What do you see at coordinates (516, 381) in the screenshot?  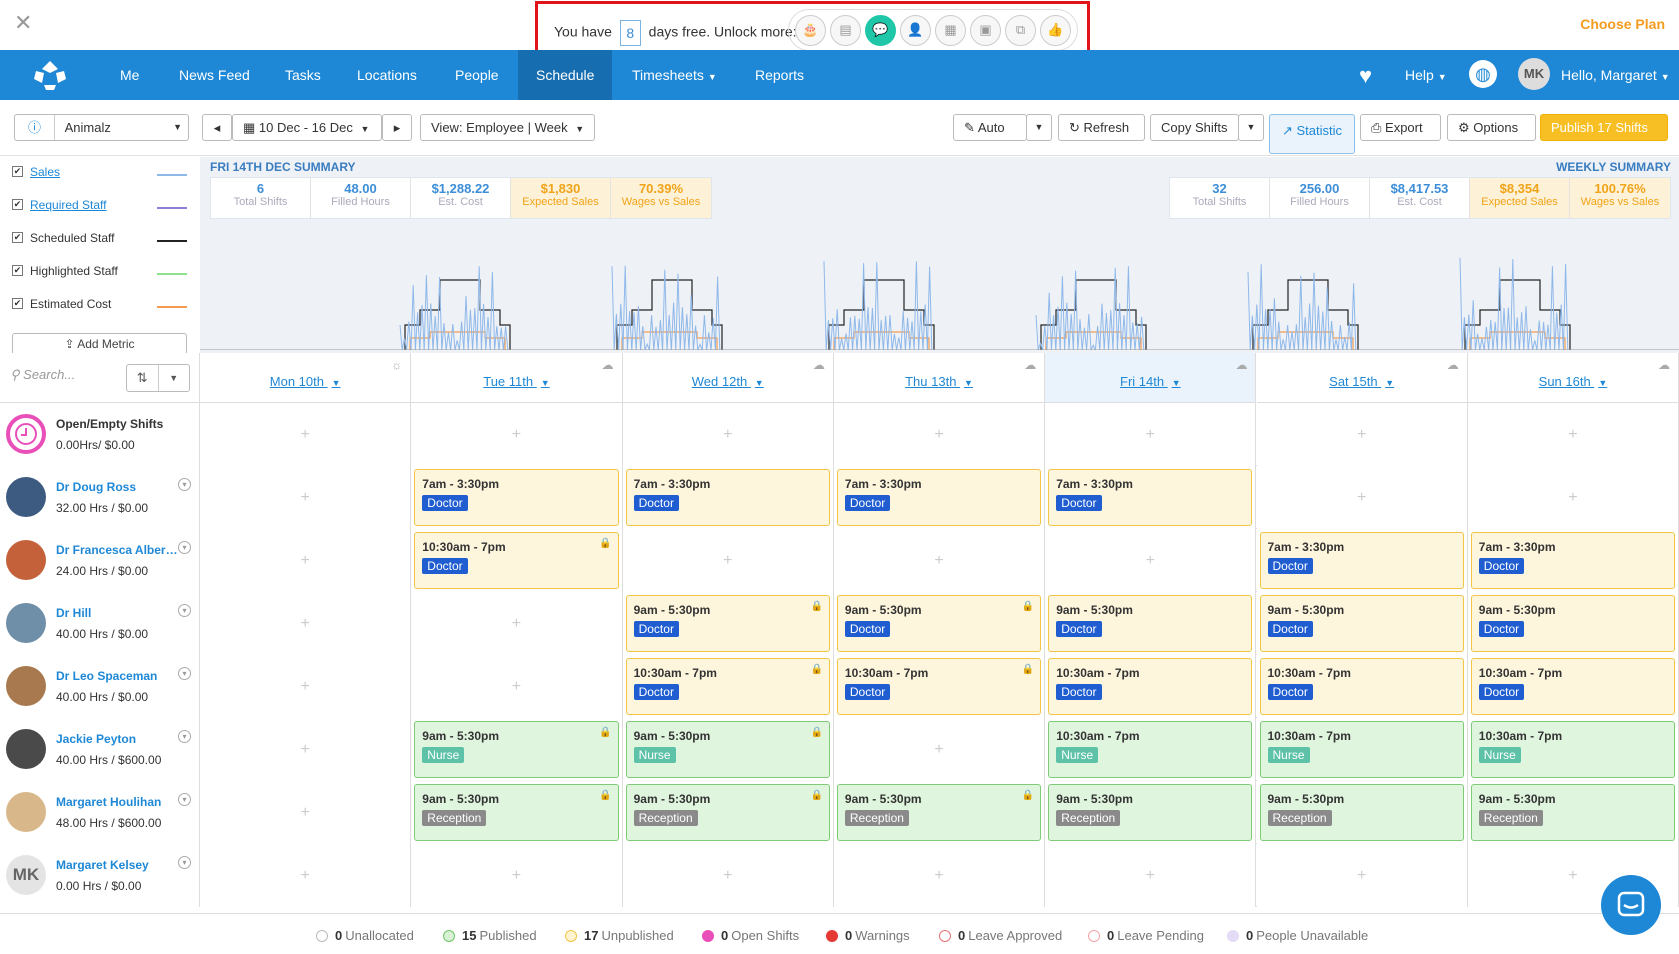 I see `day-header-link: Tue 11th ▼` at bounding box center [516, 381].